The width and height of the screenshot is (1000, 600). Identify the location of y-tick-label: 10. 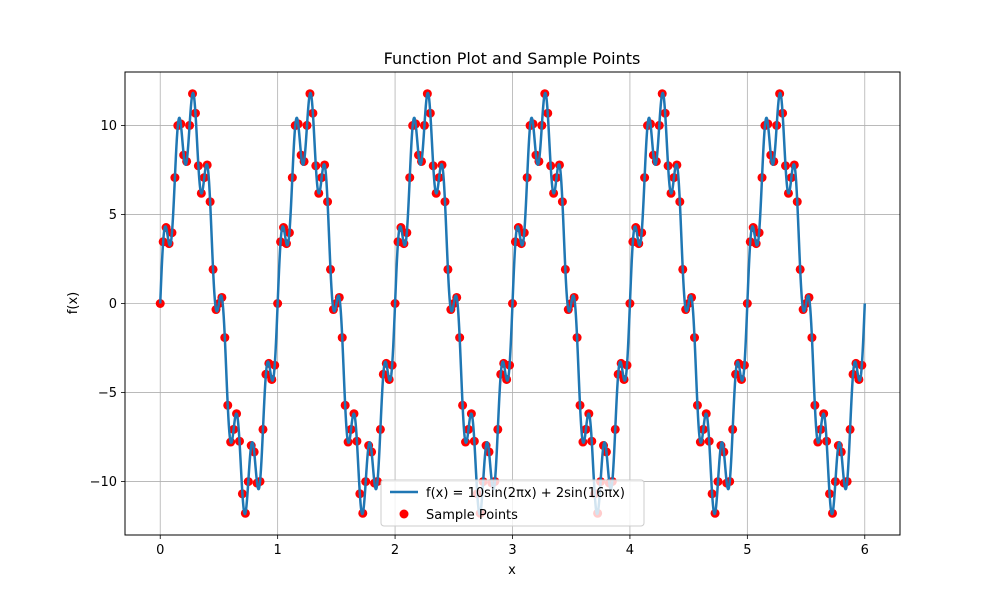
(108, 126).